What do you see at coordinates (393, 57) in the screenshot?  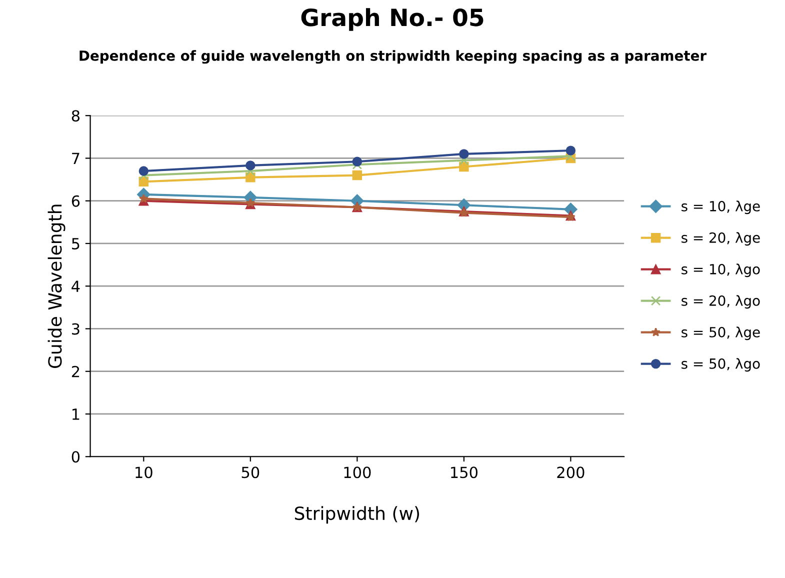 I see `chart-subtitle: Dependence of guide wavelength on stripwidth keeping spacing as a parameter` at bounding box center [393, 57].